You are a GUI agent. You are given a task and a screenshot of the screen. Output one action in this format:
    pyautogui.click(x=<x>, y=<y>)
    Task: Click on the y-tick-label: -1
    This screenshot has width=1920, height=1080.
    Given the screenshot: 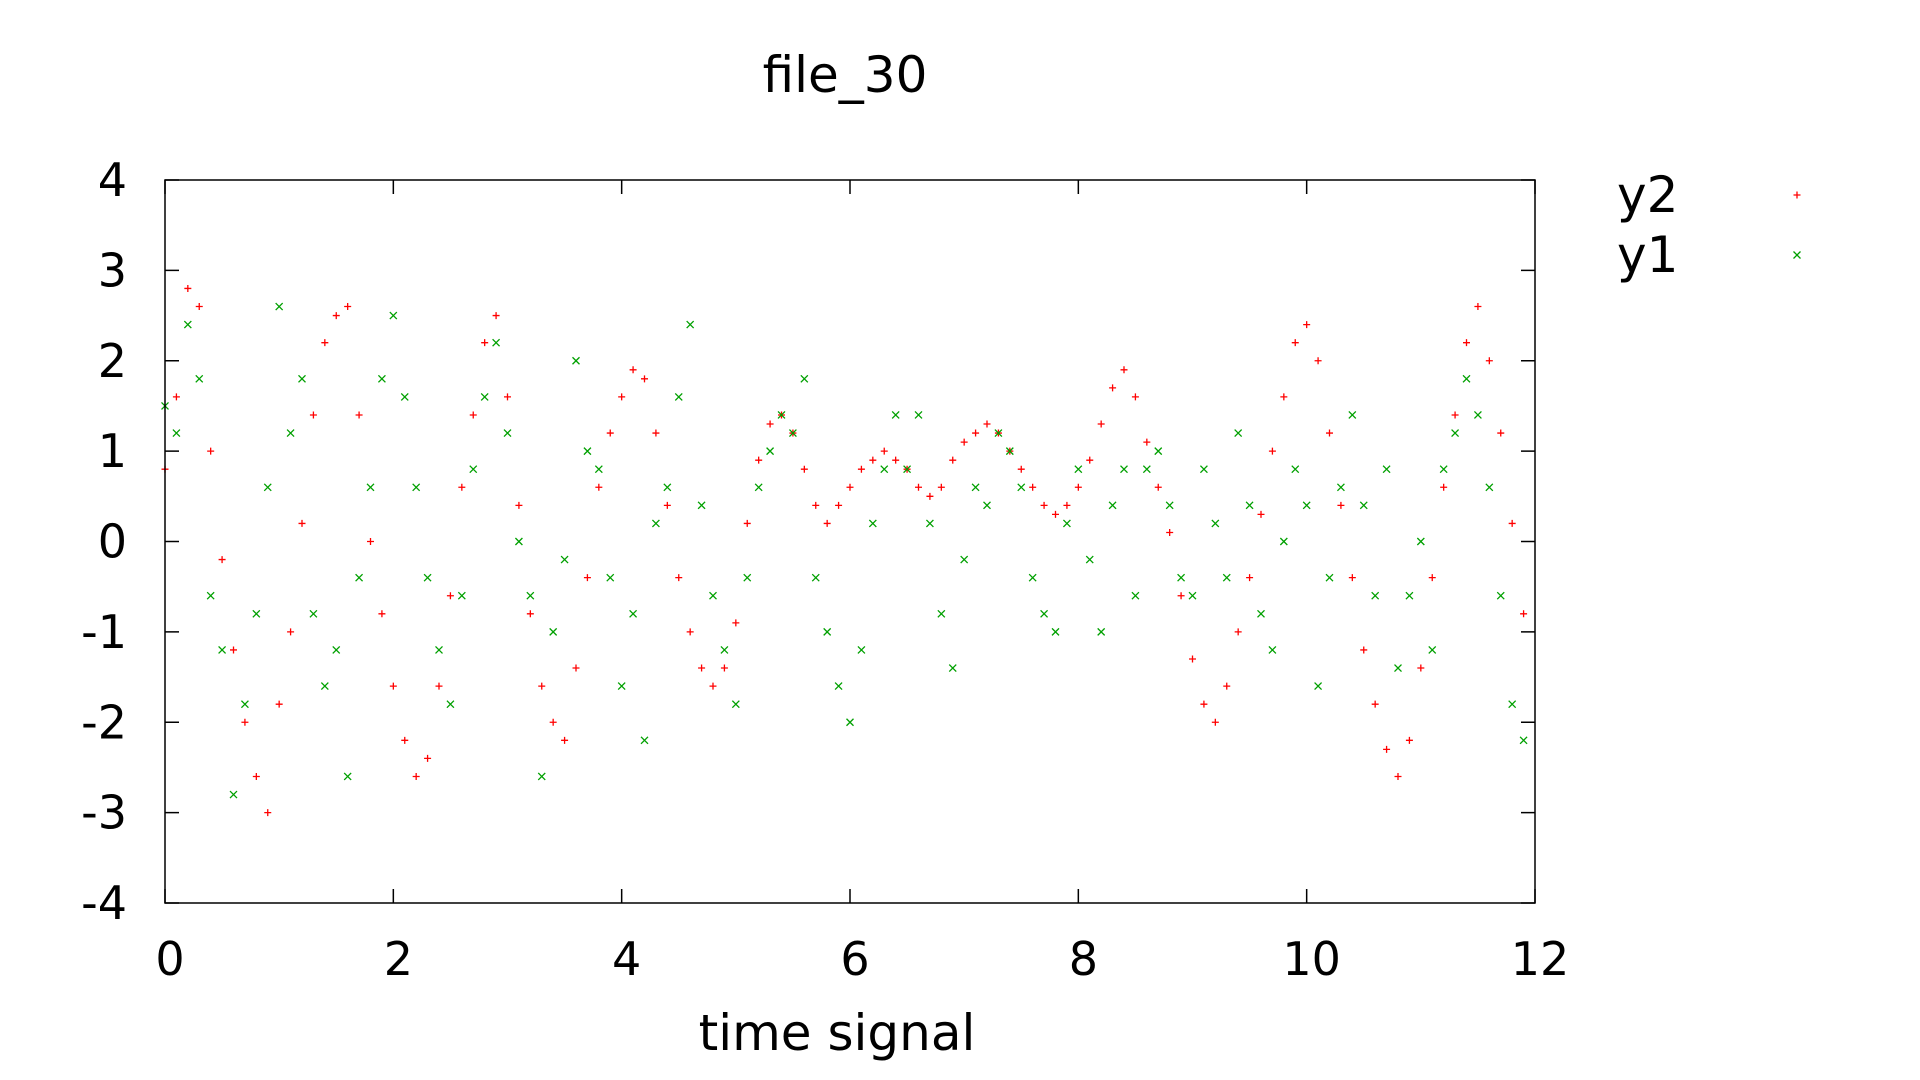 What is the action you would take?
    pyautogui.click(x=104, y=632)
    